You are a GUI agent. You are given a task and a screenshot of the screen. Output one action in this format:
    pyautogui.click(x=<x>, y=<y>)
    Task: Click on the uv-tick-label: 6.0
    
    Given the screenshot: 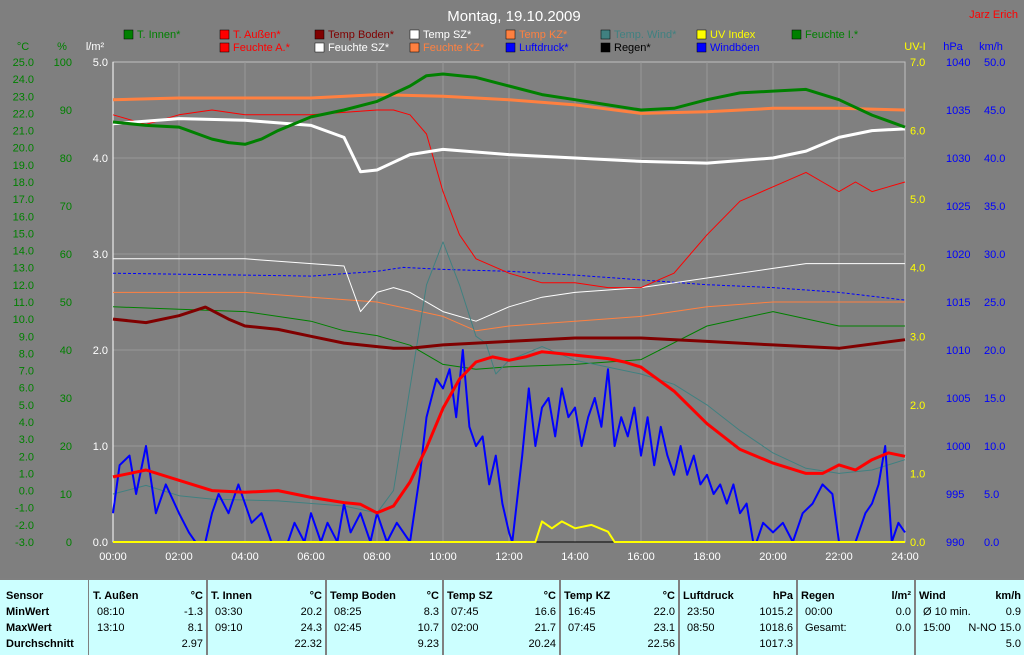 What is the action you would take?
    pyautogui.click(x=917, y=132)
    